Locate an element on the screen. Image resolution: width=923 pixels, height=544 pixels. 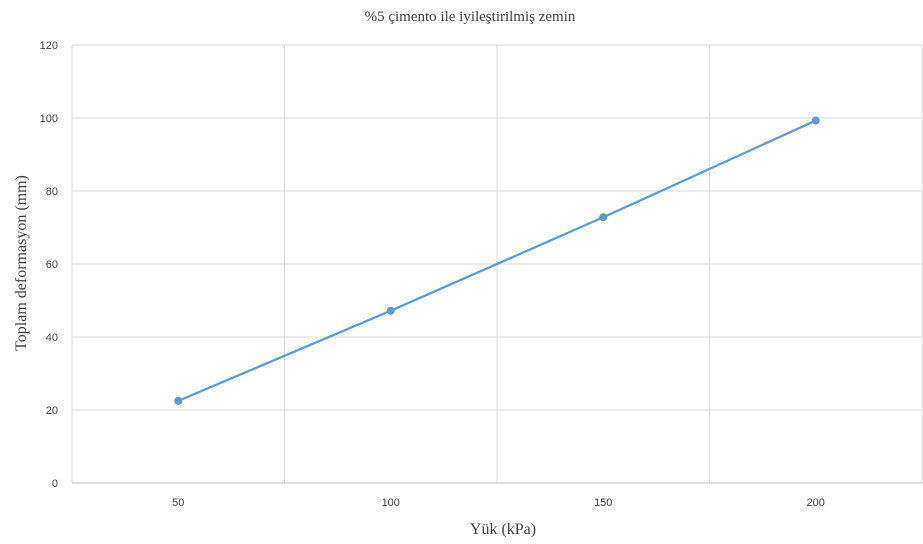
y-tick-label: 80 is located at coordinates (52, 192).